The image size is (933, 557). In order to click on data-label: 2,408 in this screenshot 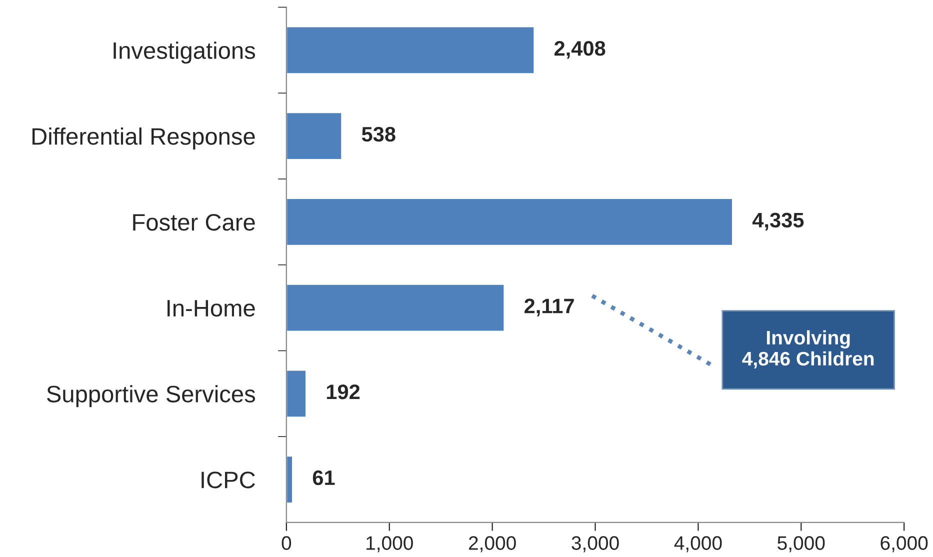, I will do `click(580, 50)`.